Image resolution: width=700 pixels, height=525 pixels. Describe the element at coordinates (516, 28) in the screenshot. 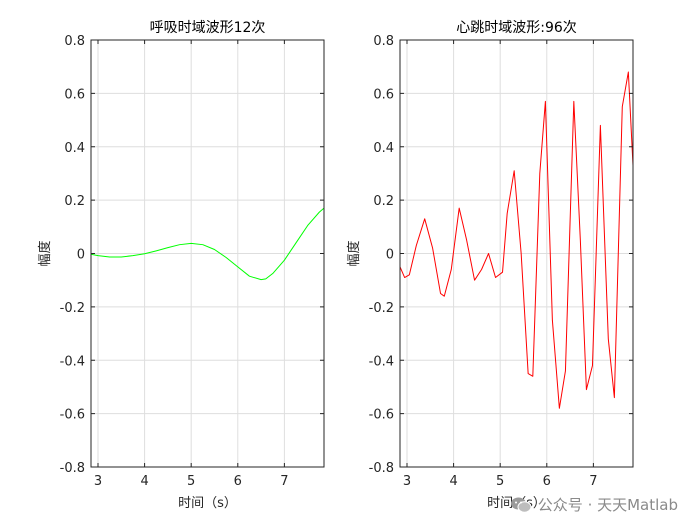

I see `chart-title: 心跳时域波形:96次` at that location.